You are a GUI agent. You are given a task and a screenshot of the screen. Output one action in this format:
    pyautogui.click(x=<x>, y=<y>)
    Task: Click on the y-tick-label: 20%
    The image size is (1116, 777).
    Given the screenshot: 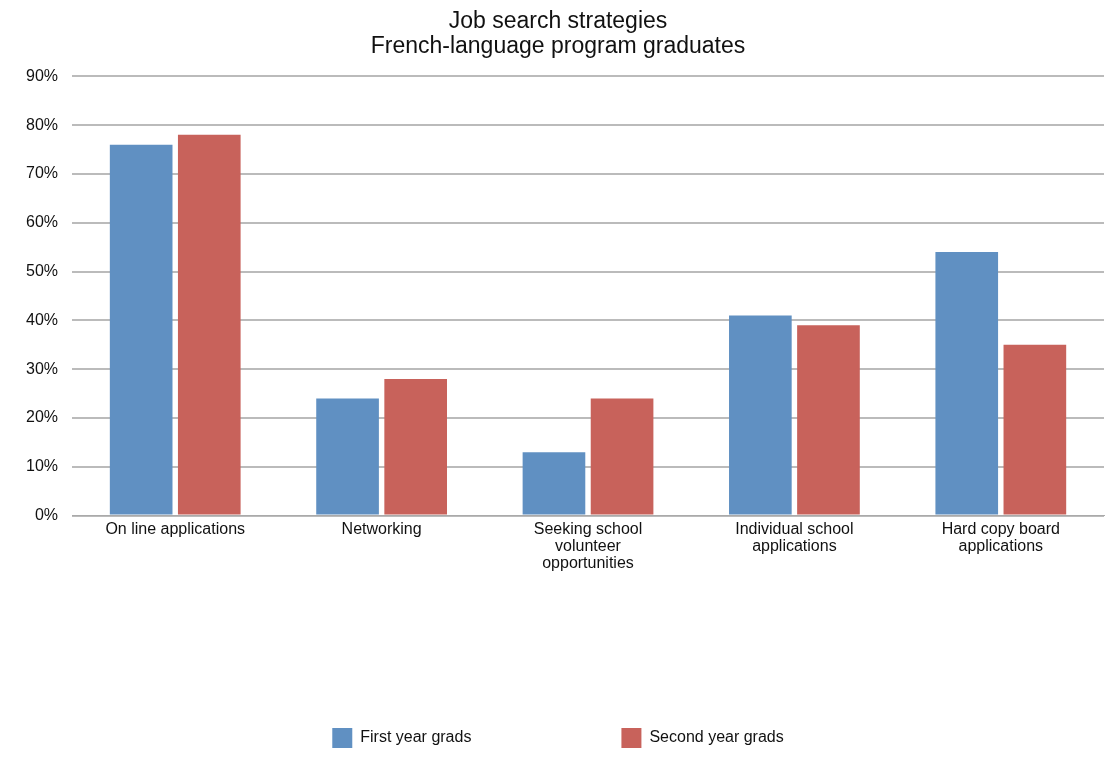 What is the action you would take?
    pyautogui.click(x=42, y=417)
    